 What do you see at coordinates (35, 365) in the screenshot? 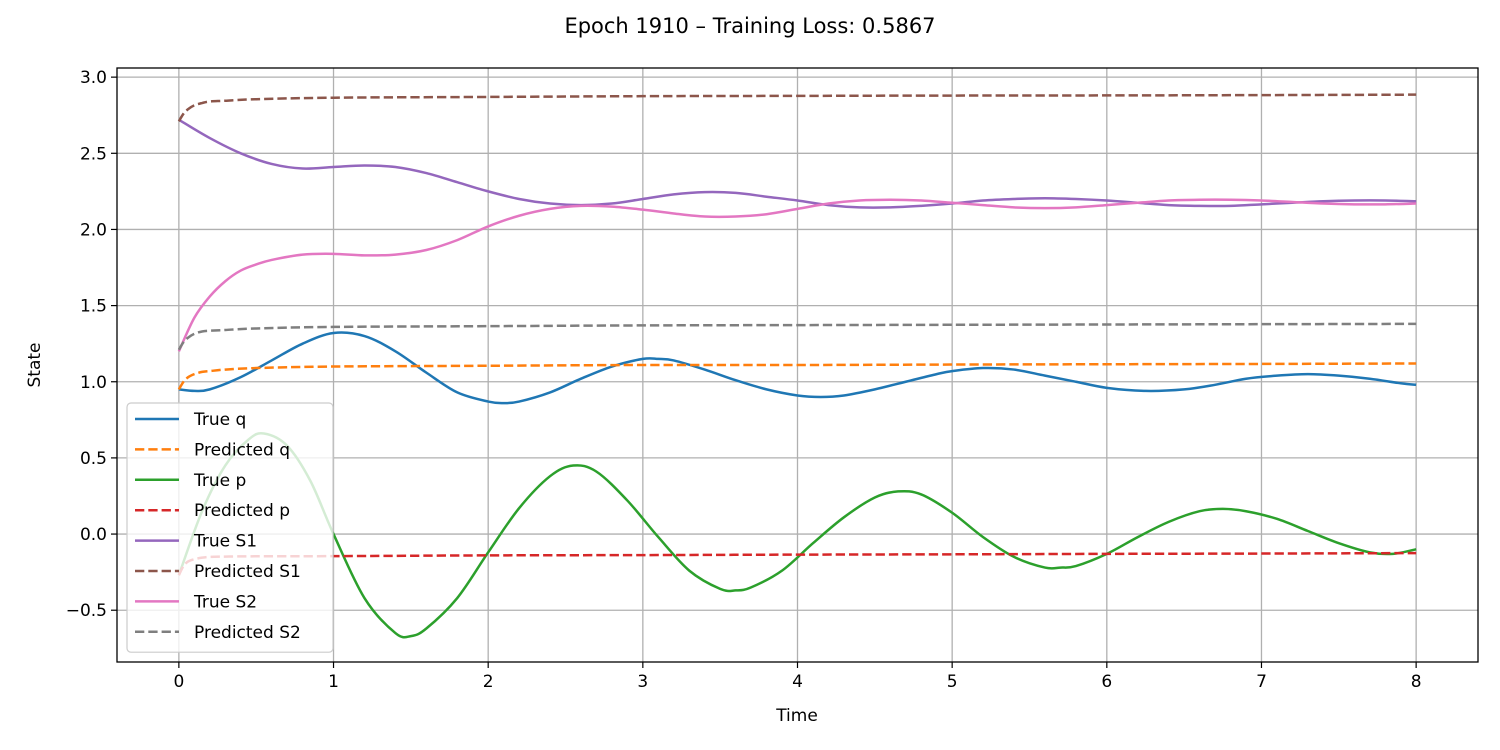
I see `y-axis-label: State` at bounding box center [35, 365].